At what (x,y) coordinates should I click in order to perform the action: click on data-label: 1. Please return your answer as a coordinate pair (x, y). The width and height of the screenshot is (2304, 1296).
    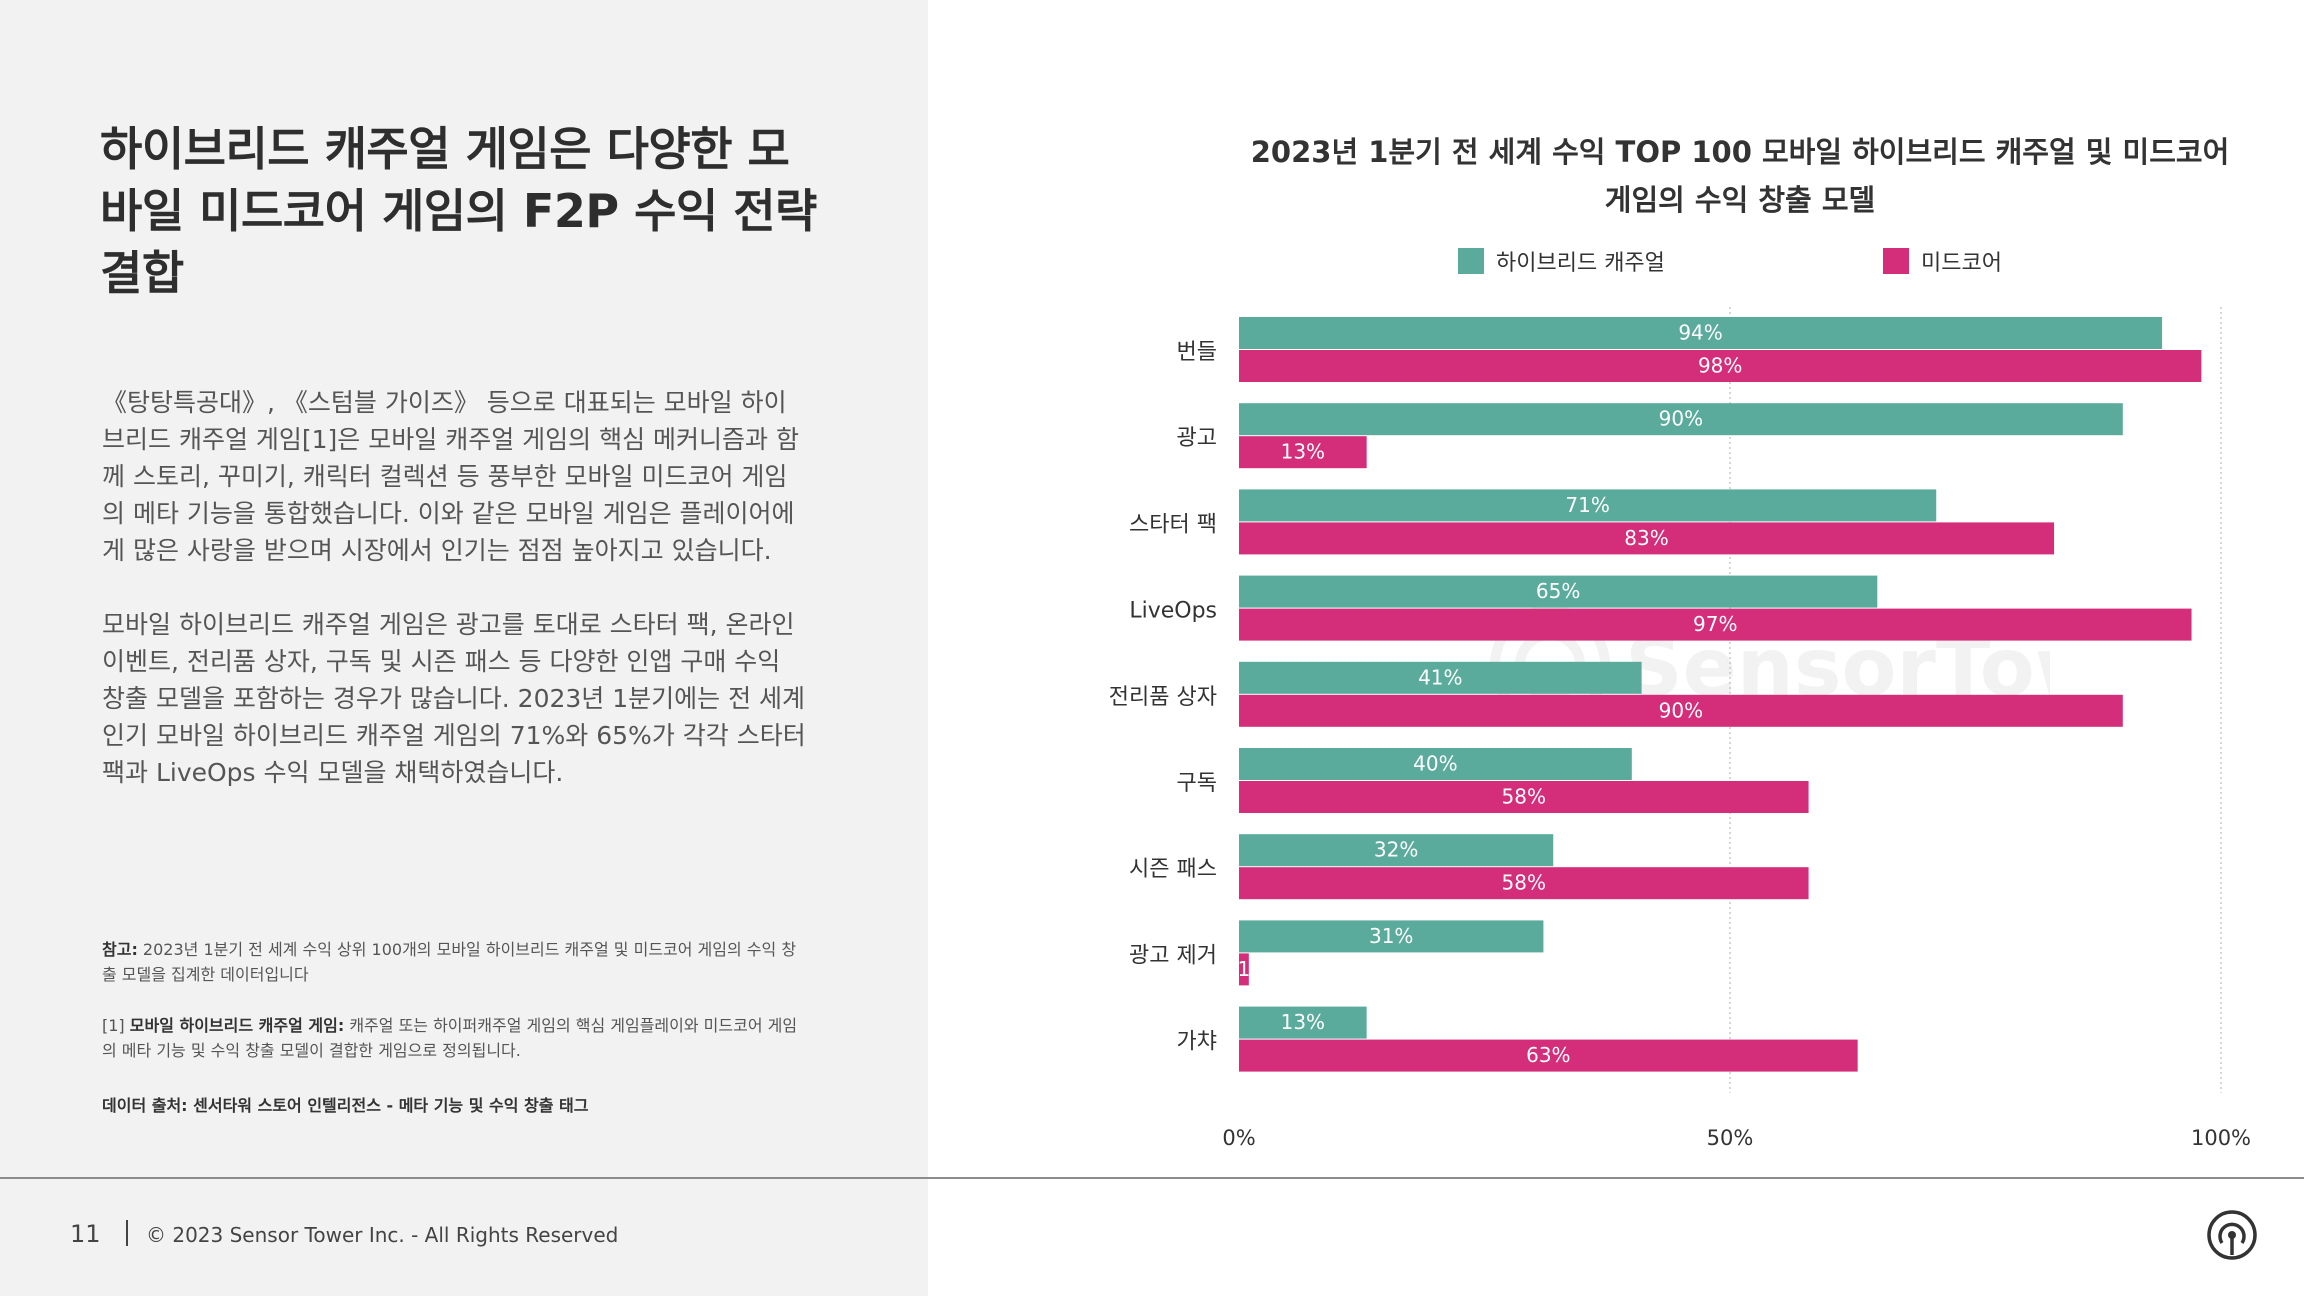
    Looking at the image, I should click on (1244, 969).